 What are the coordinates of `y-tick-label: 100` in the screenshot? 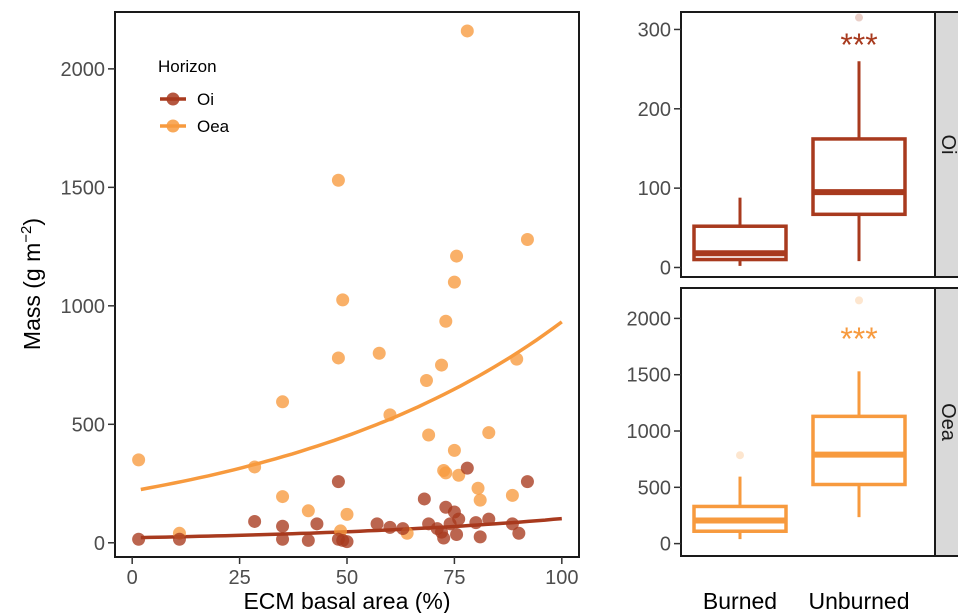 It's located at (654, 189).